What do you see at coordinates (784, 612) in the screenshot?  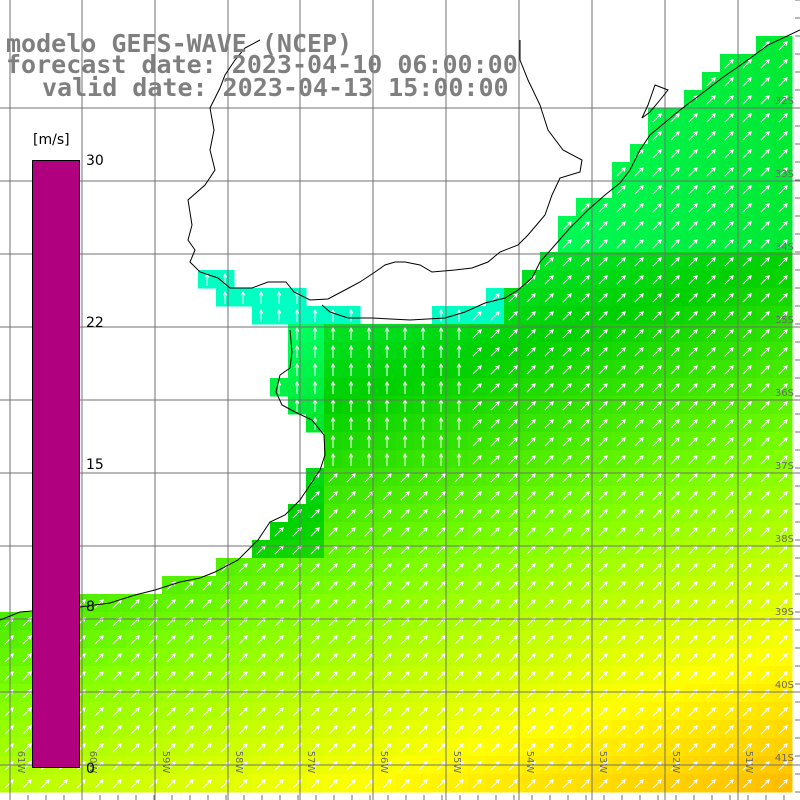 I see `latitude-label: 39S` at bounding box center [784, 612].